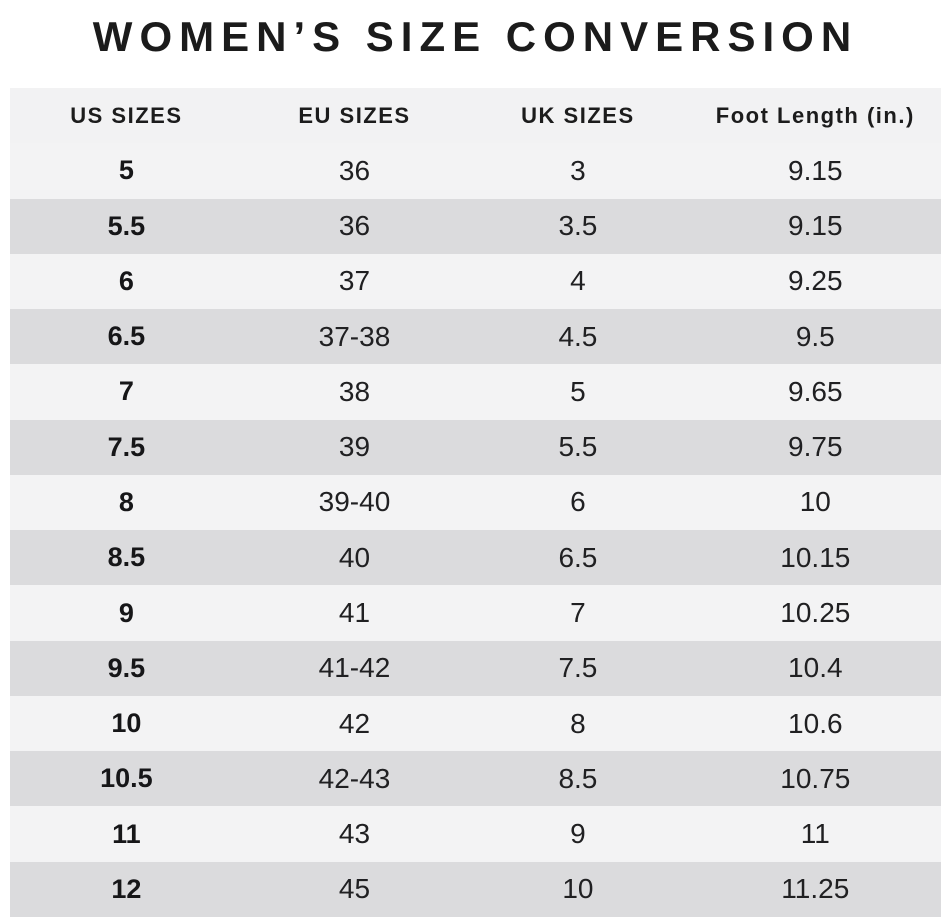 This screenshot has height=917, width=951. I want to click on us-size-cell: 8, so click(126, 501).